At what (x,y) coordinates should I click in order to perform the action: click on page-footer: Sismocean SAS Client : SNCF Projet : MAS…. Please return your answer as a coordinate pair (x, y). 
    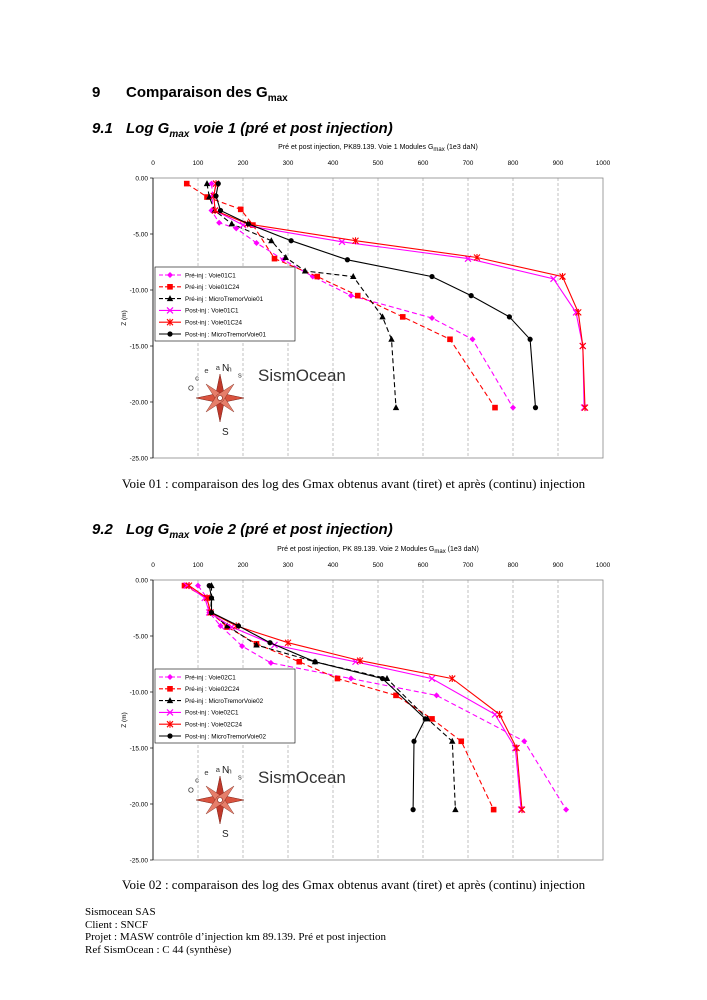
    Looking at the image, I should click on (235, 931).